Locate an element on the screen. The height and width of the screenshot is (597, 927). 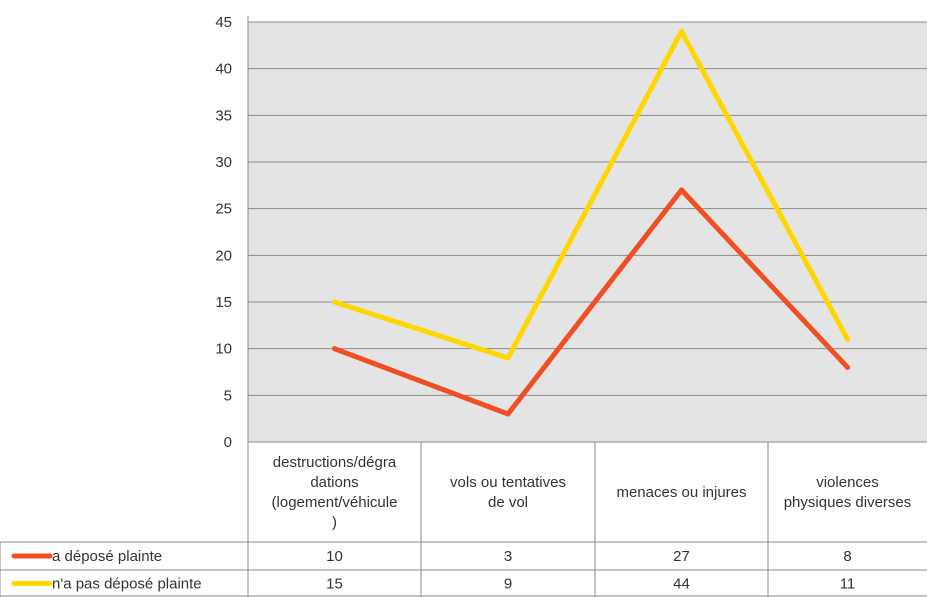
table-value: 27 is located at coordinates (681, 556).